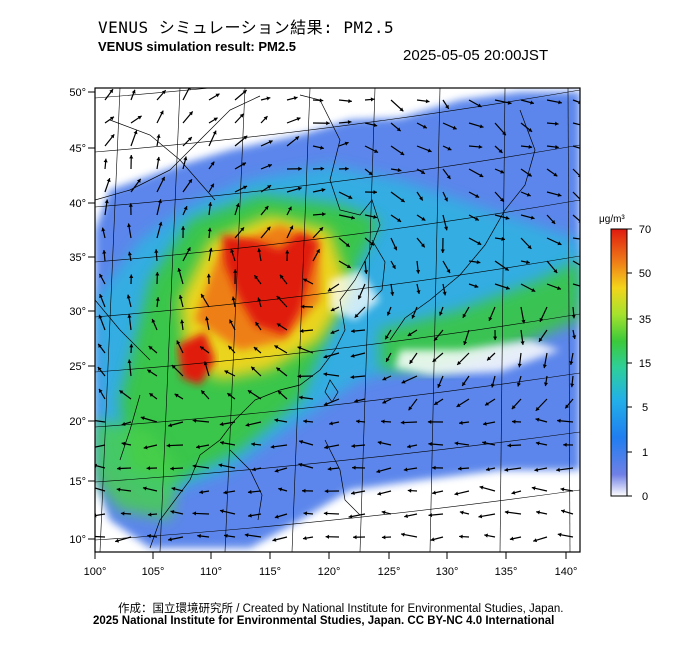  What do you see at coordinates (77, 540) in the screenshot?
I see `lat-tick-label: 10°` at bounding box center [77, 540].